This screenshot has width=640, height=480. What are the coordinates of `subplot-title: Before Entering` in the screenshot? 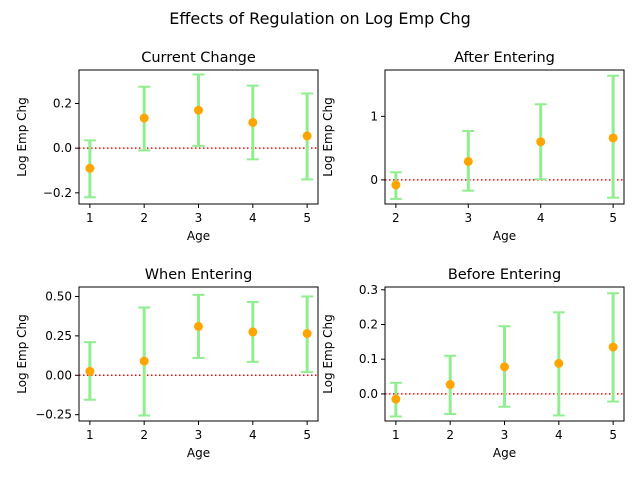 It's located at (504, 275).